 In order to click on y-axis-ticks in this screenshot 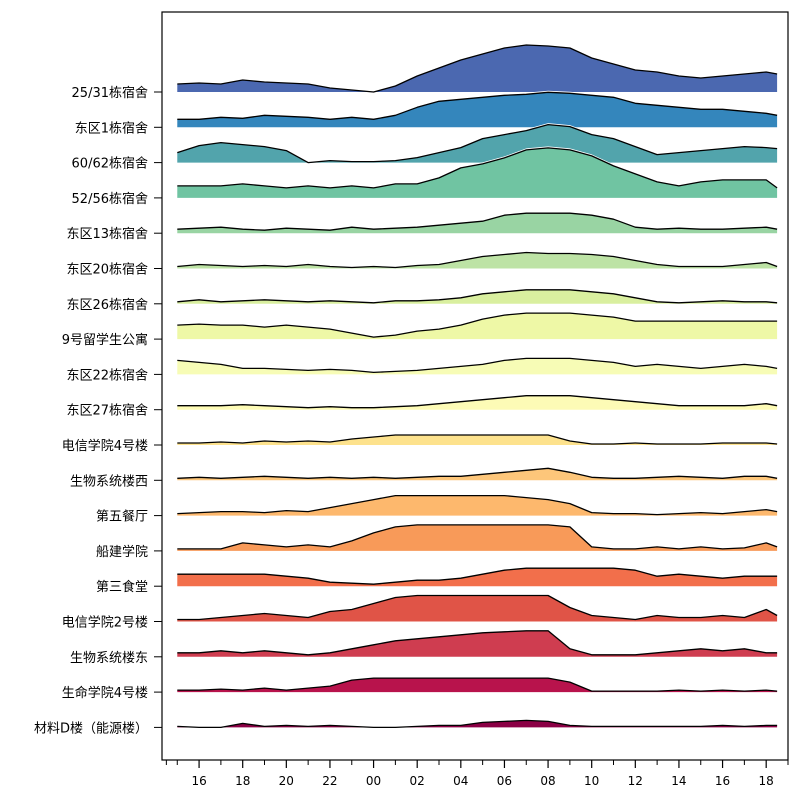, I will do `click(158, 409)`.